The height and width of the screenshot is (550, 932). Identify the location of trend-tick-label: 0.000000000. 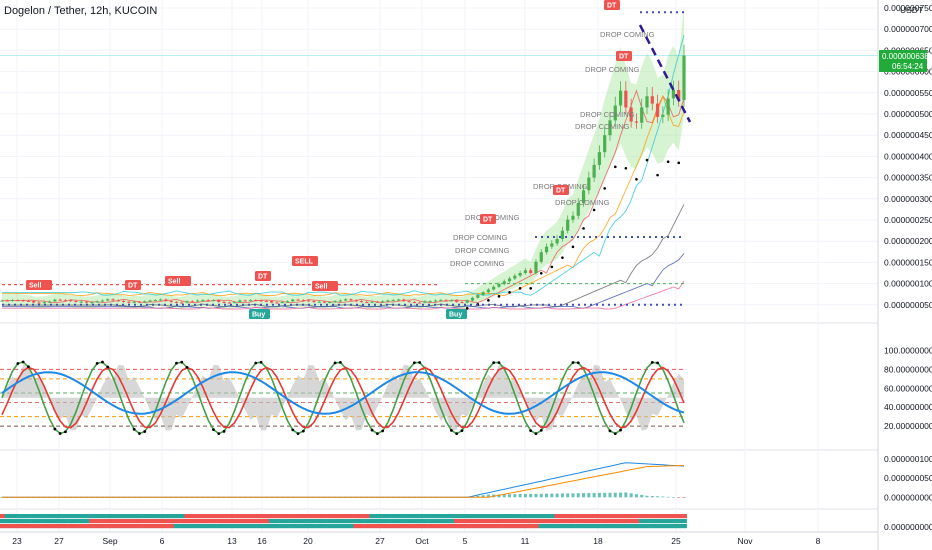
(908, 527).